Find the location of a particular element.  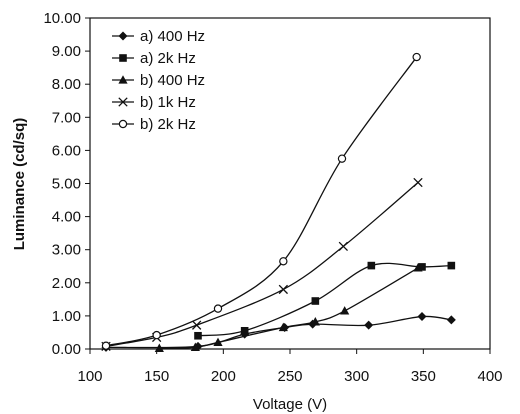

y-tick-label: 3.00 is located at coordinates (66, 250).